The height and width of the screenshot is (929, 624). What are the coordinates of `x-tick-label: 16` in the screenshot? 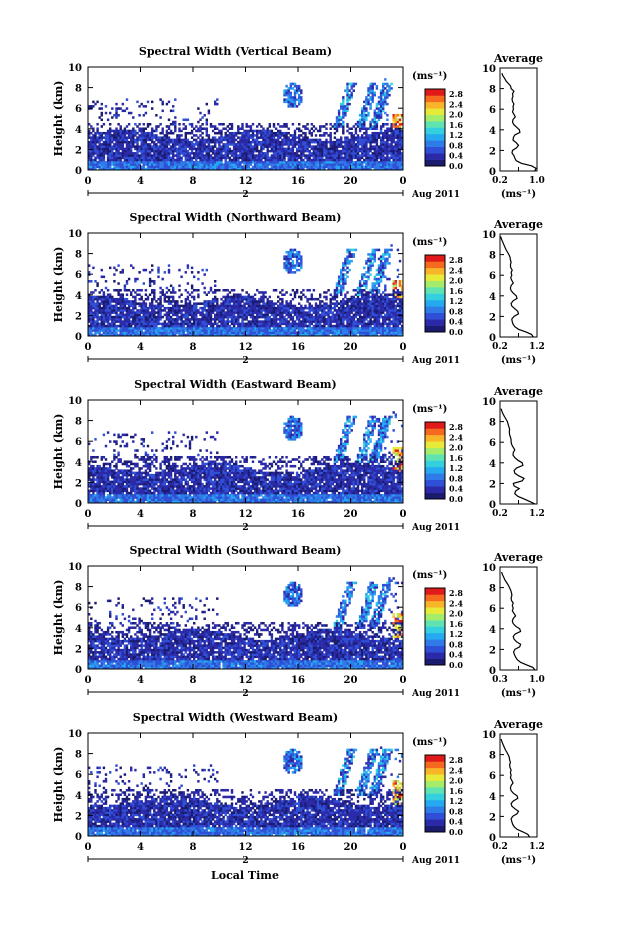 It's located at (298, 181).